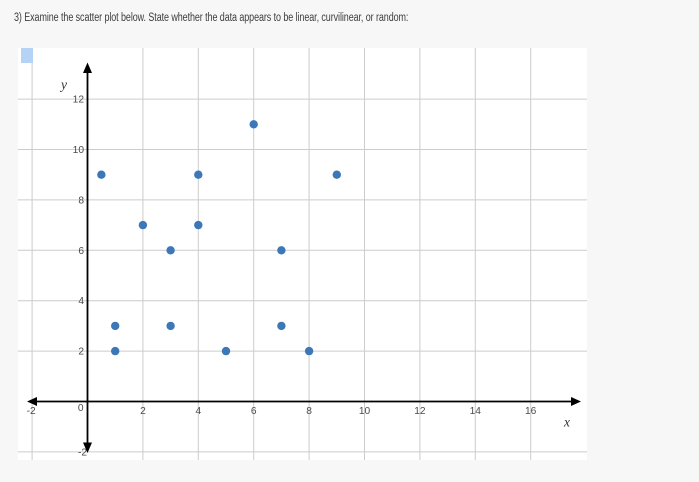 The height and width of the screenshot is (482, 699). What do you see at coordinates (476, 411) in the screenshot?
I see `x-tick-label: 14` at bounding box center [476, 411].